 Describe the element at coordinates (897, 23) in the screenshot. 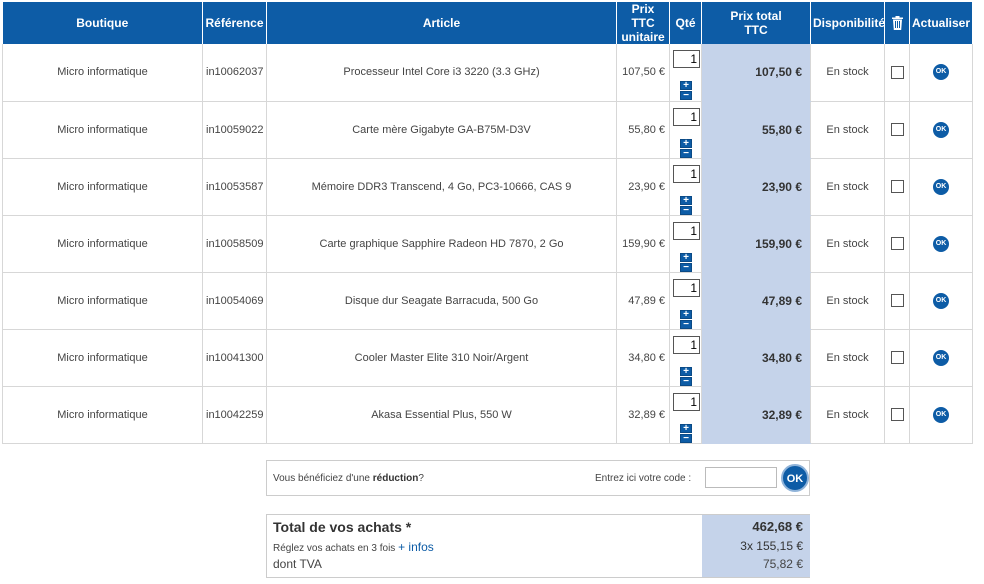

I see `header-delete` at that location.